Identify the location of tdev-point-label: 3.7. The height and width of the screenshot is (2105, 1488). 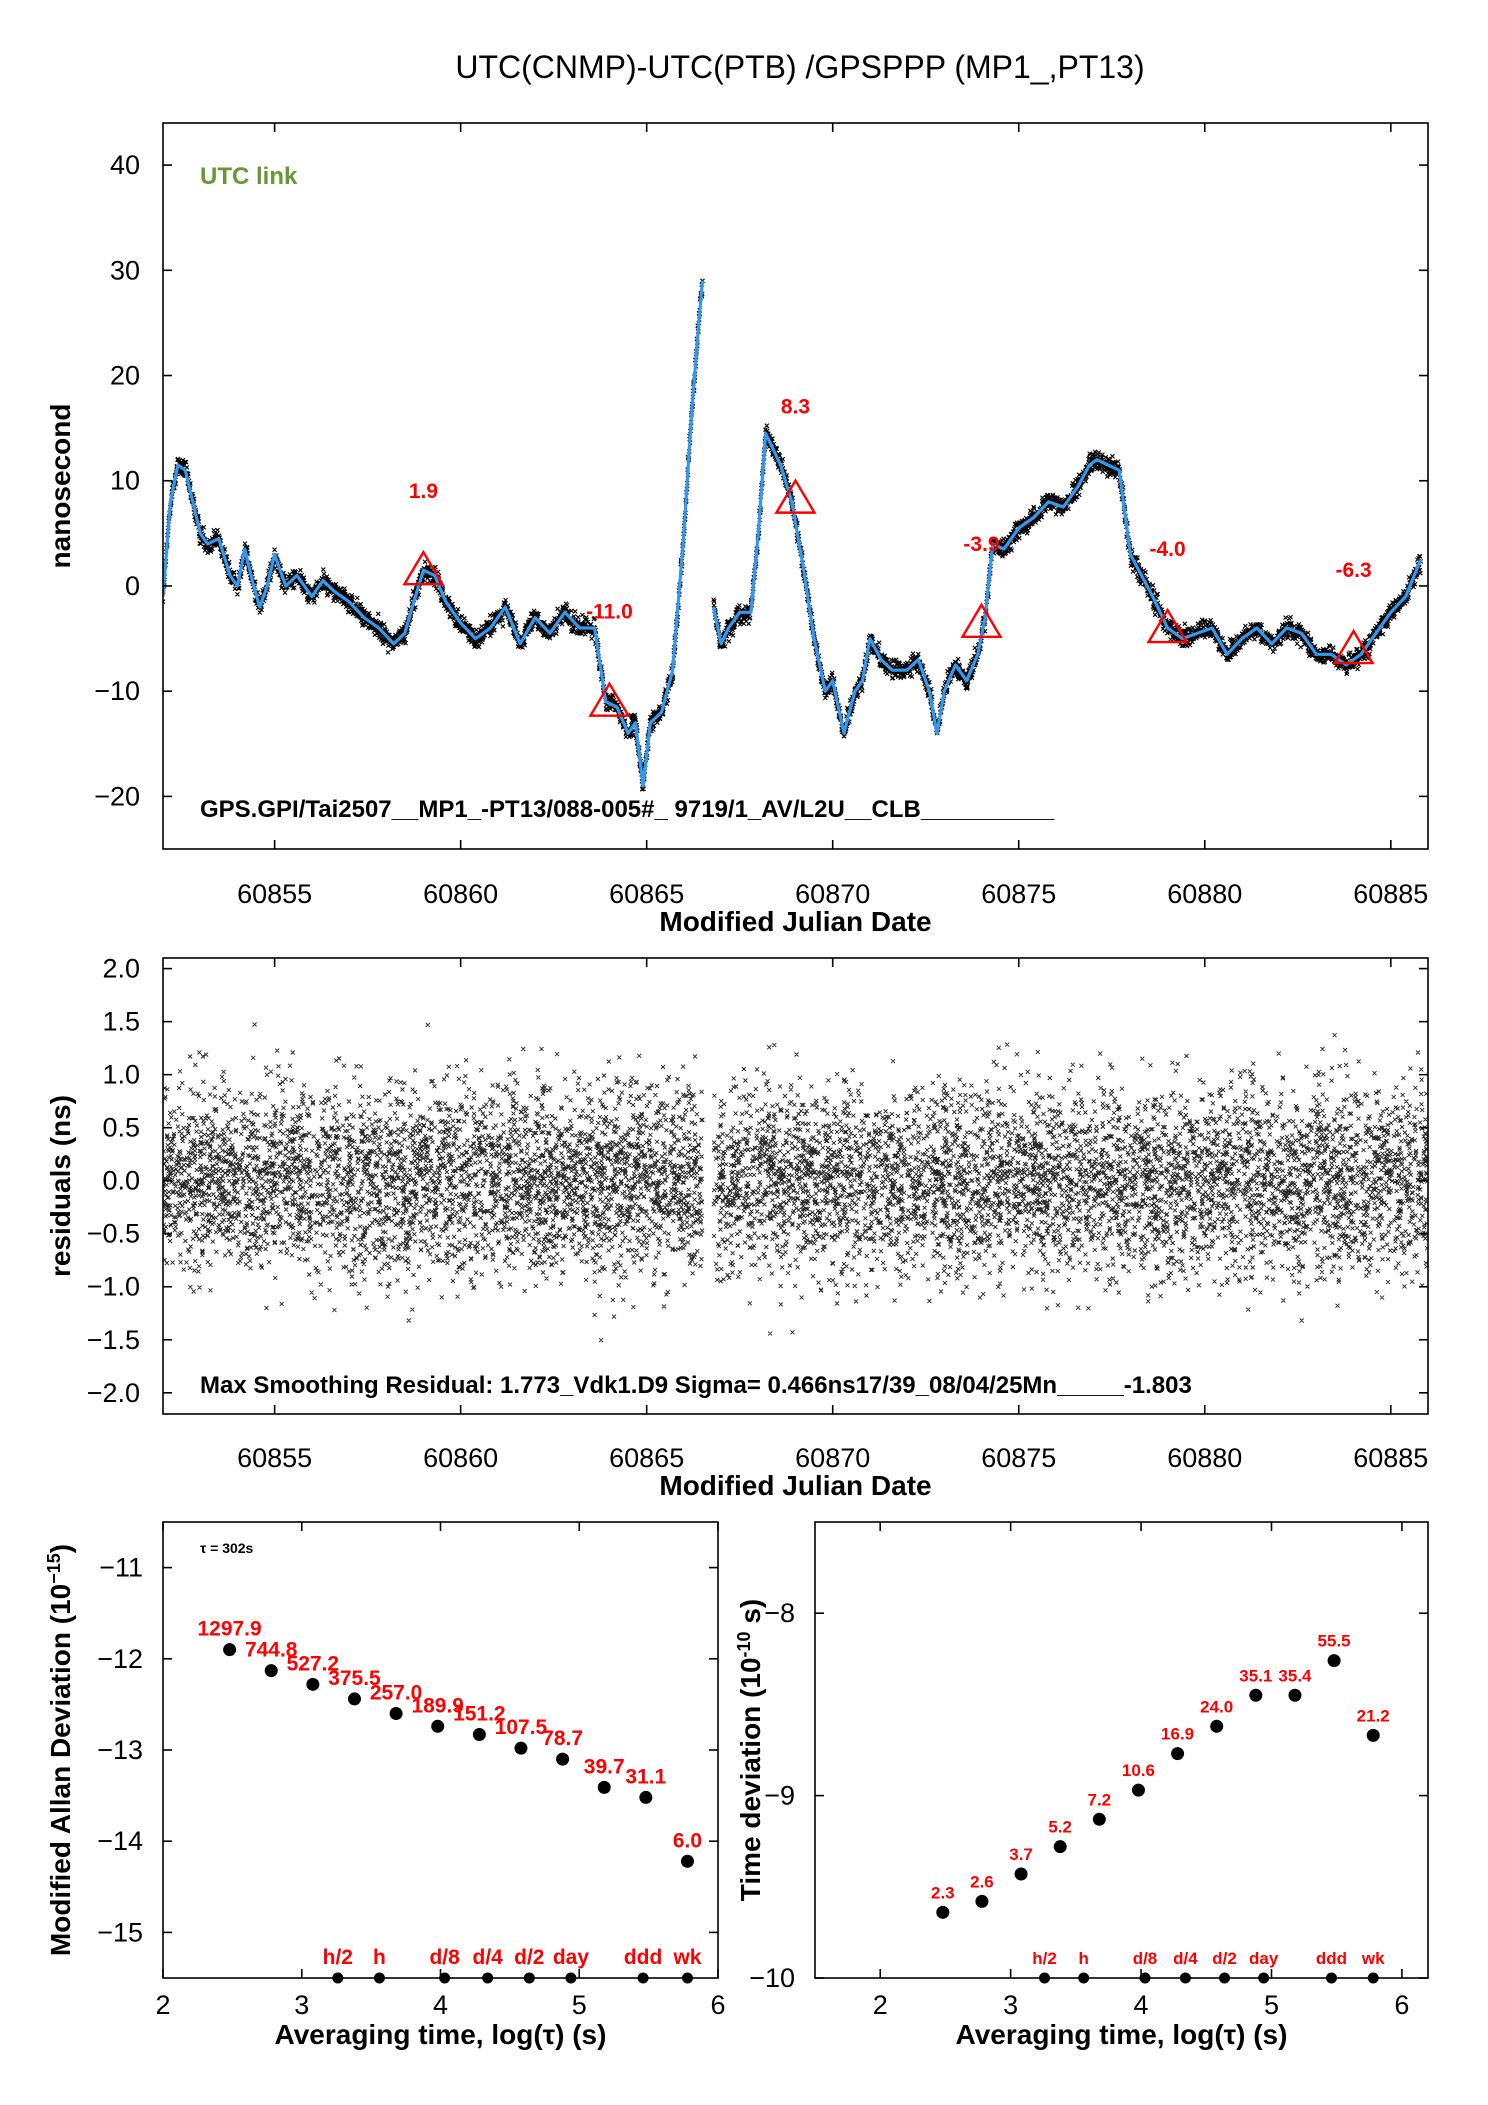
(1021, 1854).